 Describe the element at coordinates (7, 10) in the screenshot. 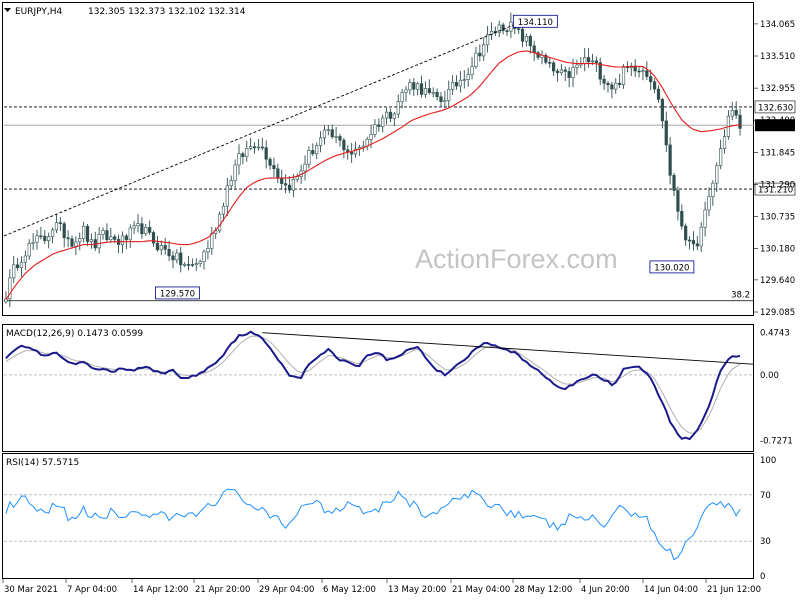

I see `dropdown-arrow-icon` at that location.